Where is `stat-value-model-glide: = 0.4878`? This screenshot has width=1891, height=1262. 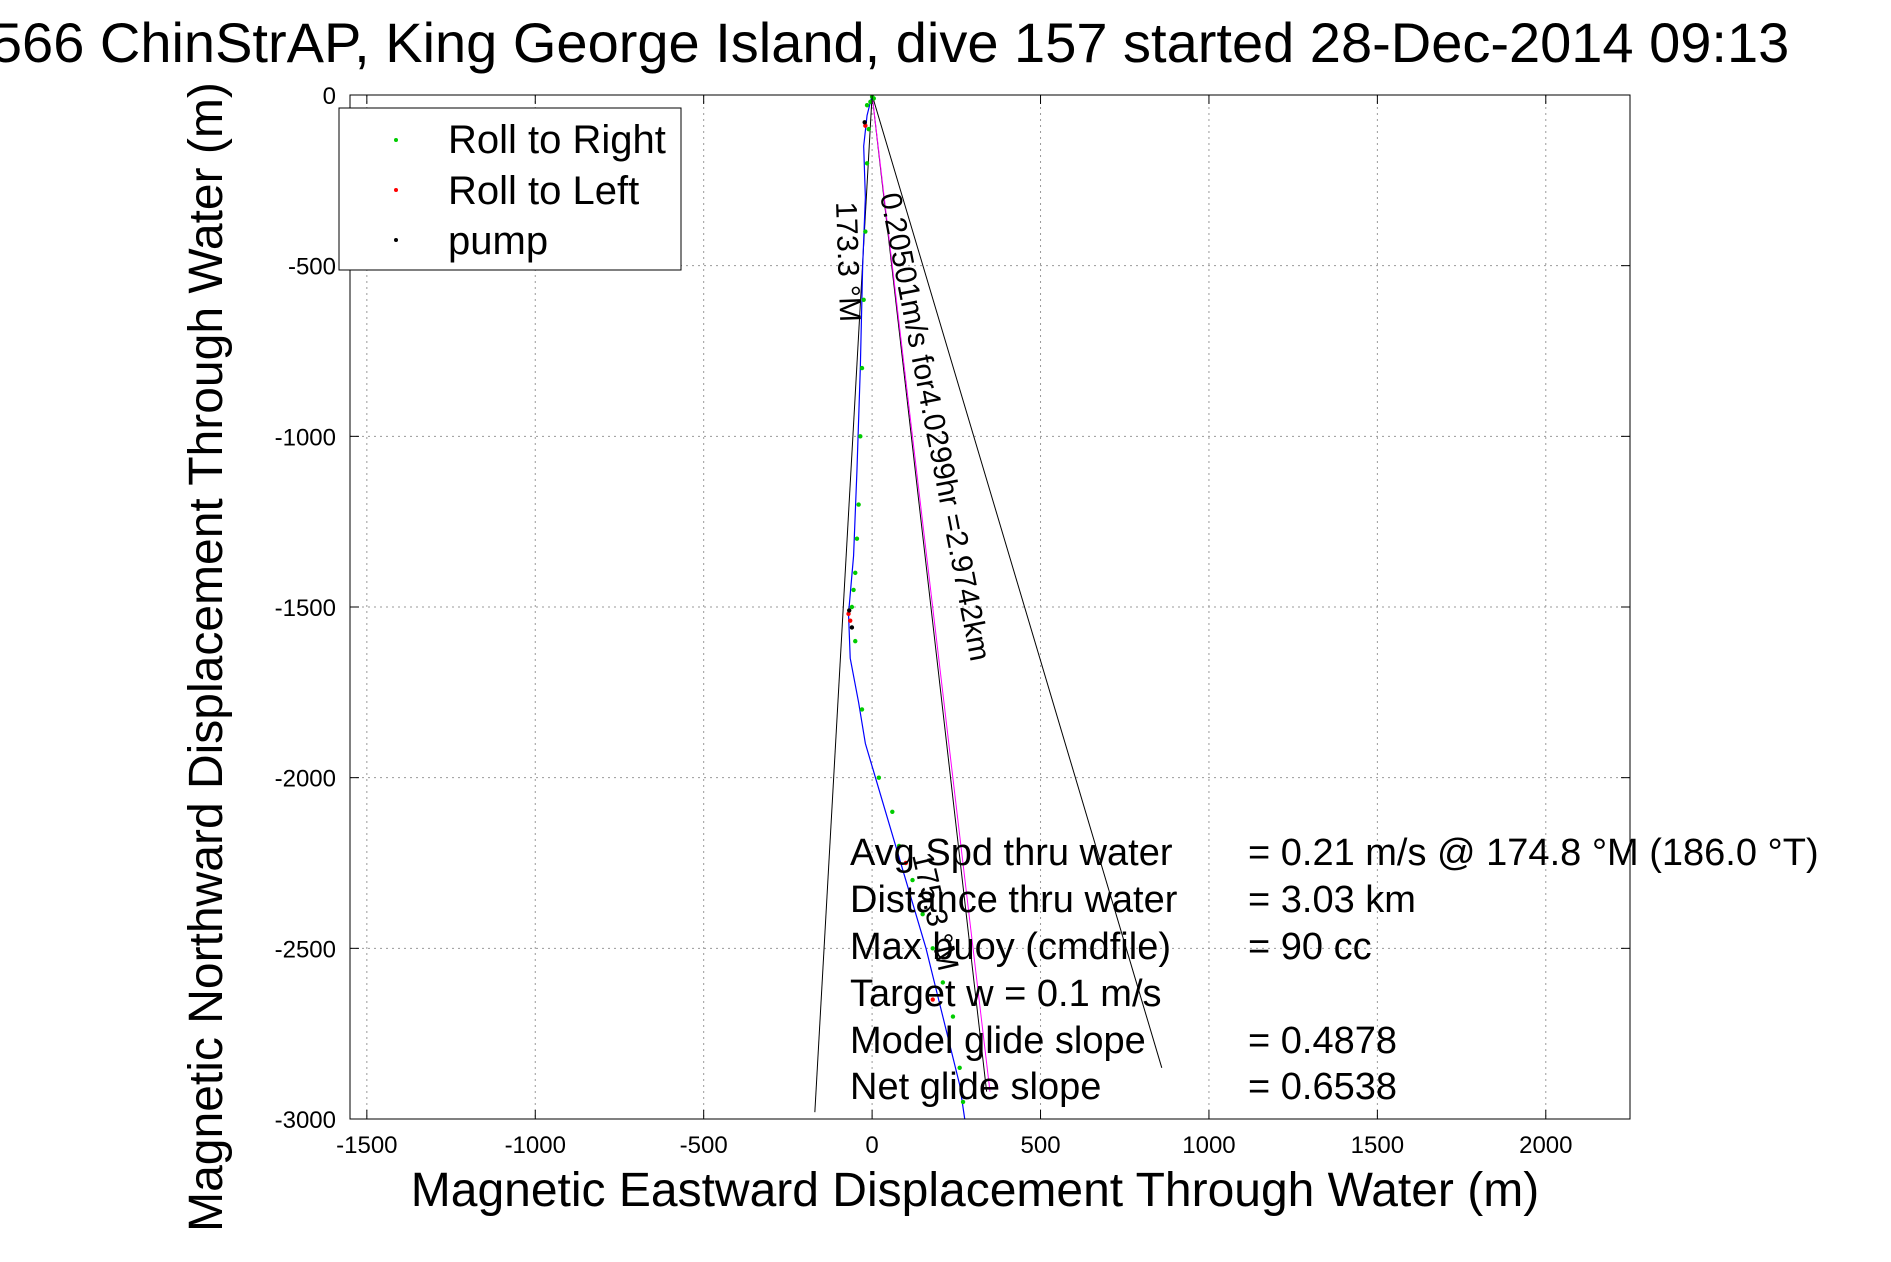 stat-value-model-glide: = 0.4878 is located at coordinates (1322, 1041).